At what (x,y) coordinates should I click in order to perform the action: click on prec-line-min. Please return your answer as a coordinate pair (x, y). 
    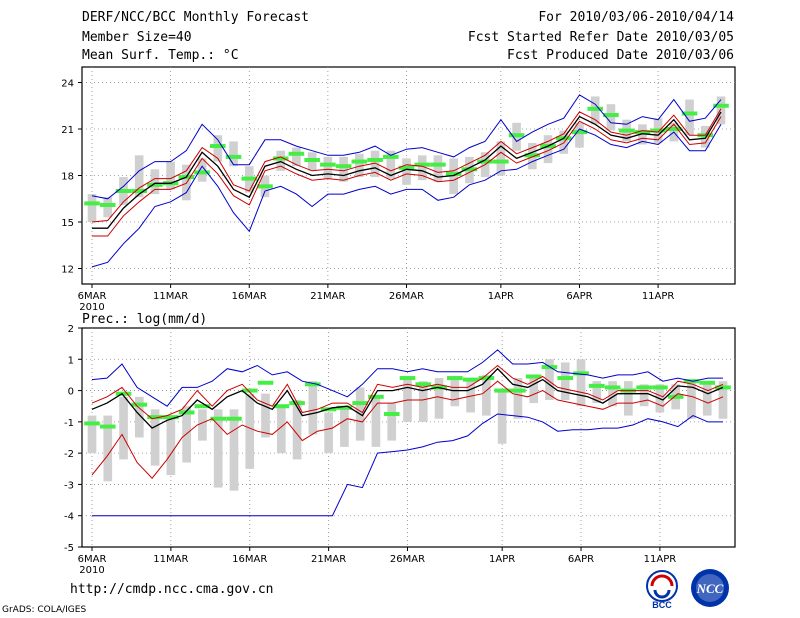
    Looking at the image, I should click on (407, 465).